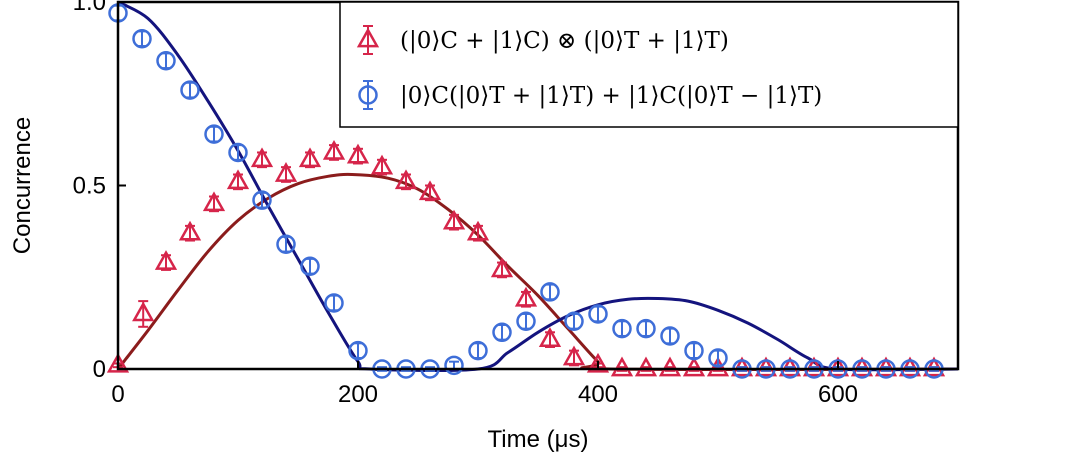  I want to click on legend-entry-circle, so click(368, 95).